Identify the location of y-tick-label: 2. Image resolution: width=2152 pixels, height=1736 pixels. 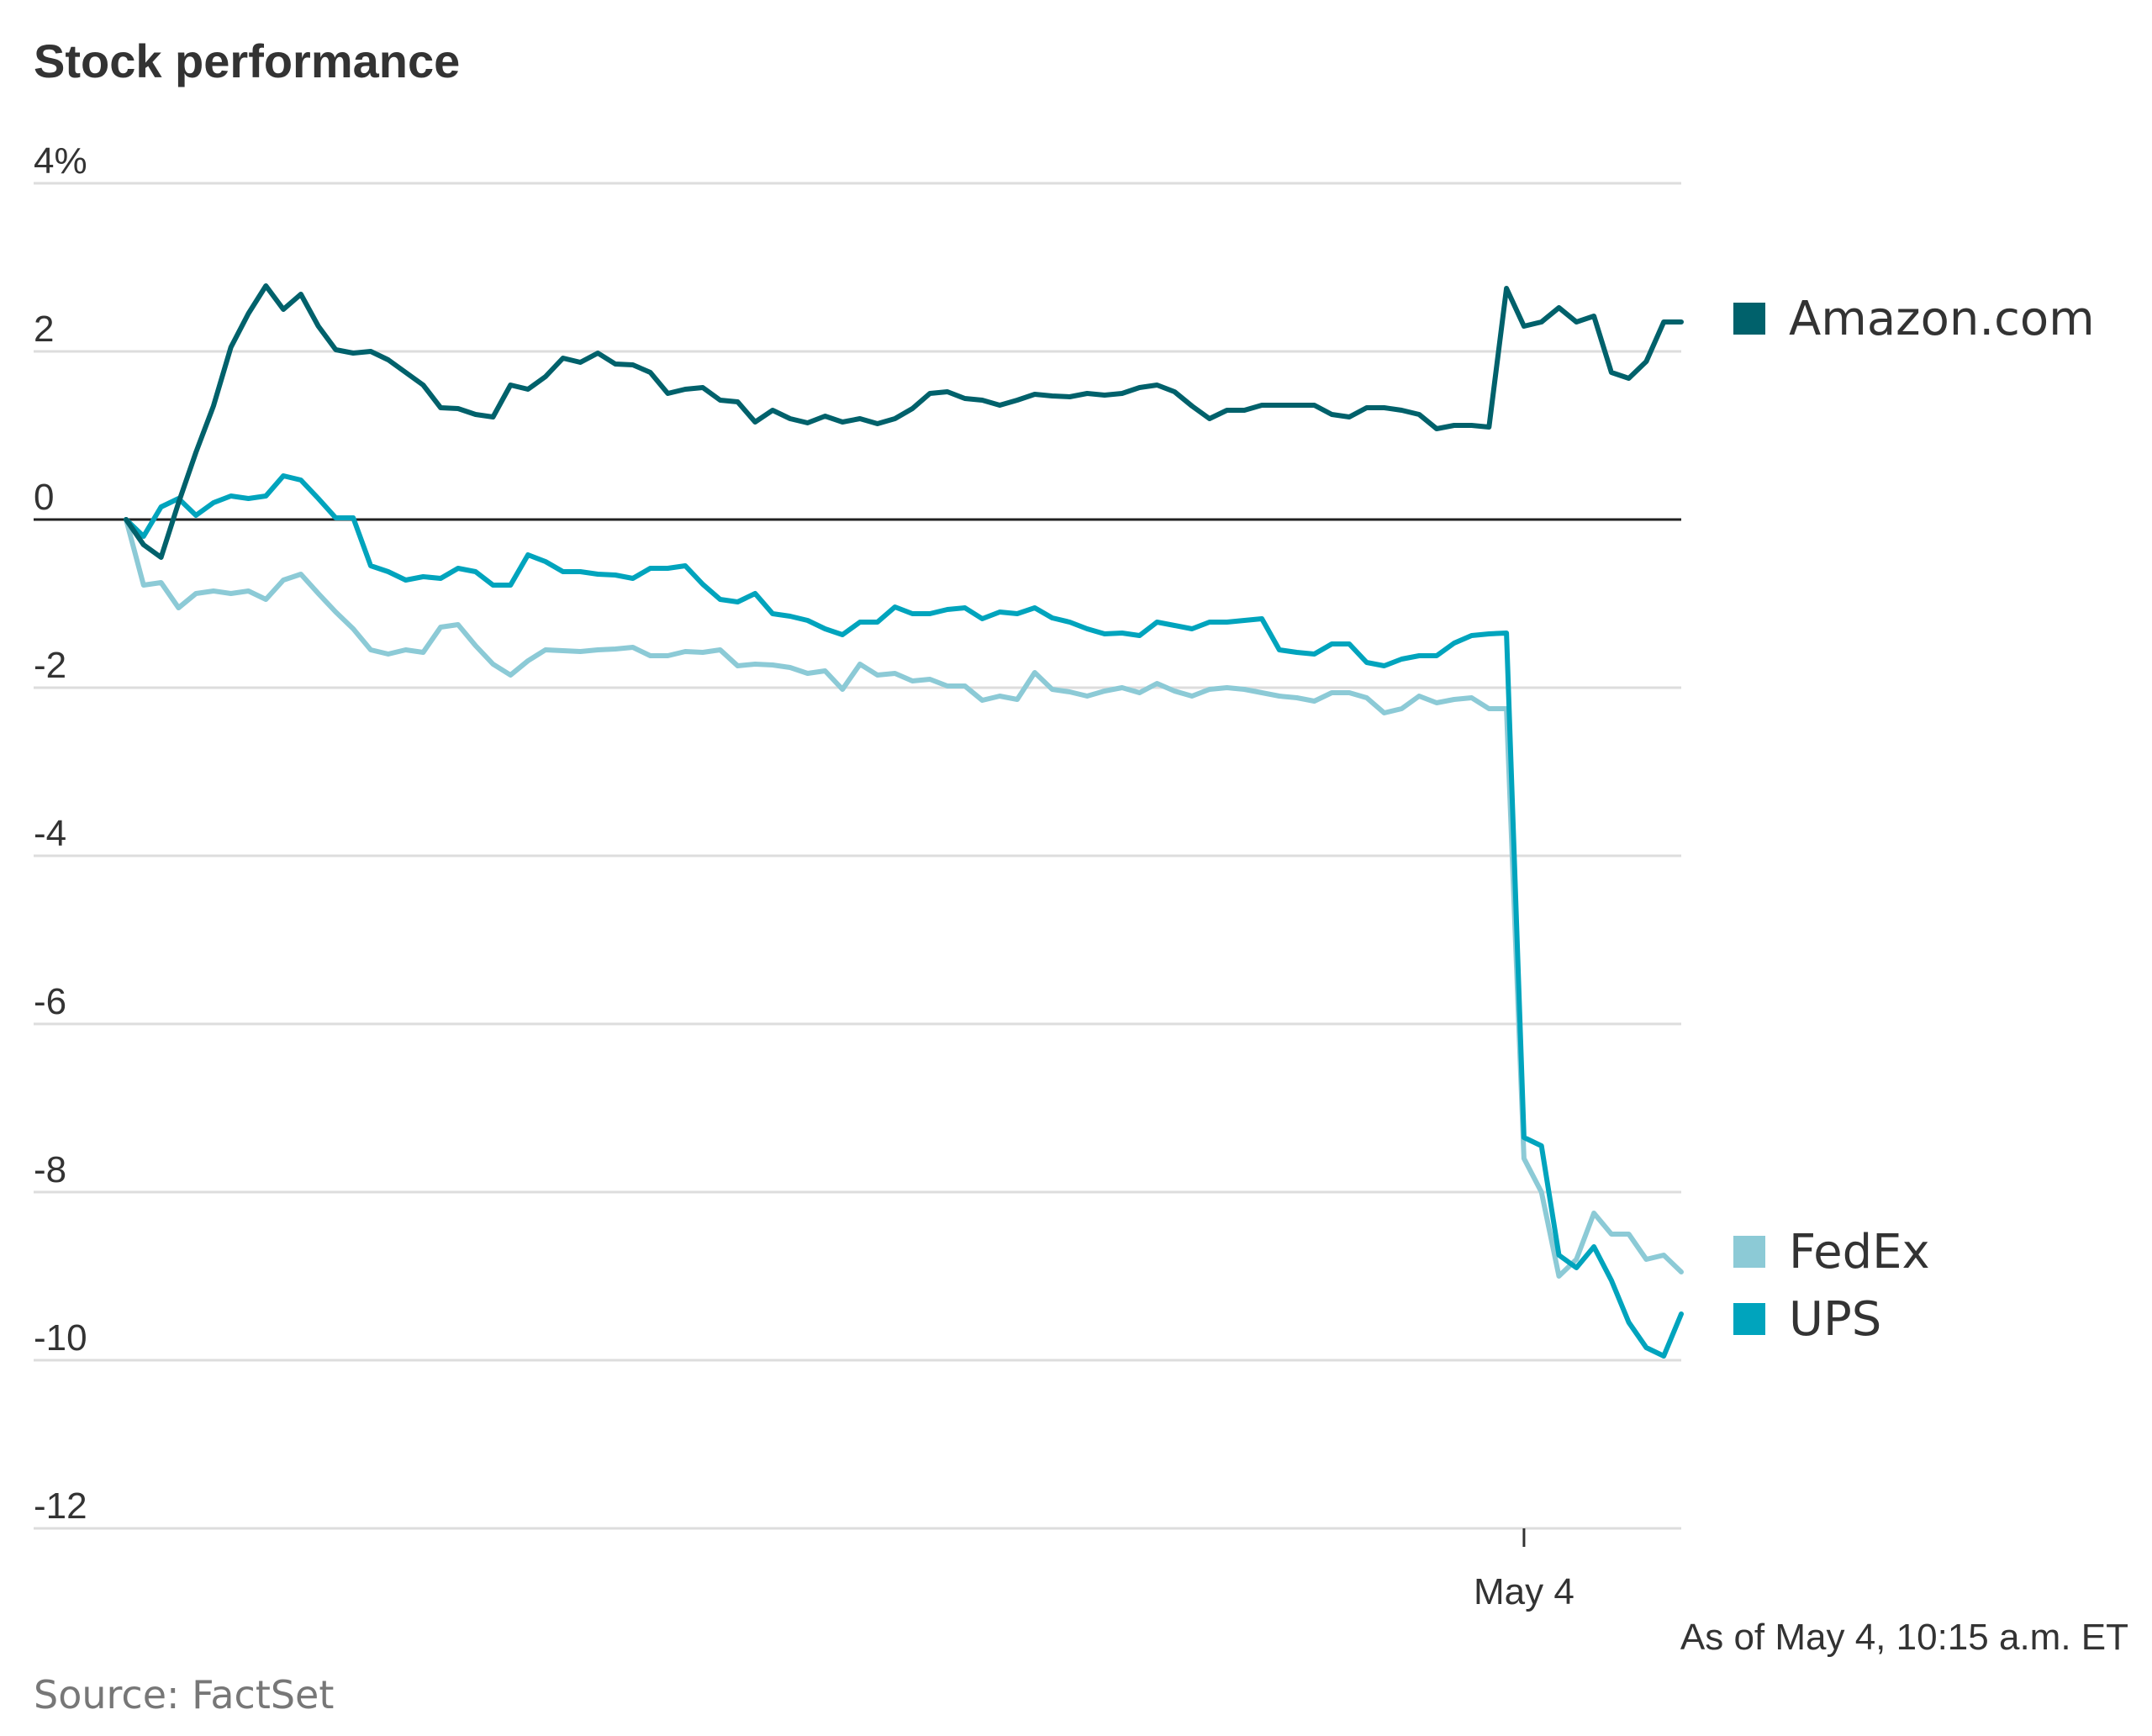
(44, 329).